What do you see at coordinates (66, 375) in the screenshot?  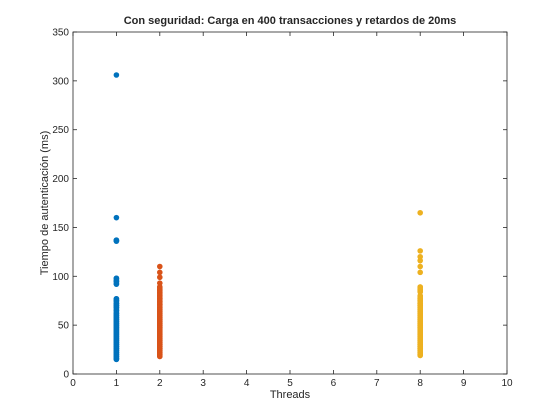 I see `y-tick-label: 0` at bounding box center [66, 375].